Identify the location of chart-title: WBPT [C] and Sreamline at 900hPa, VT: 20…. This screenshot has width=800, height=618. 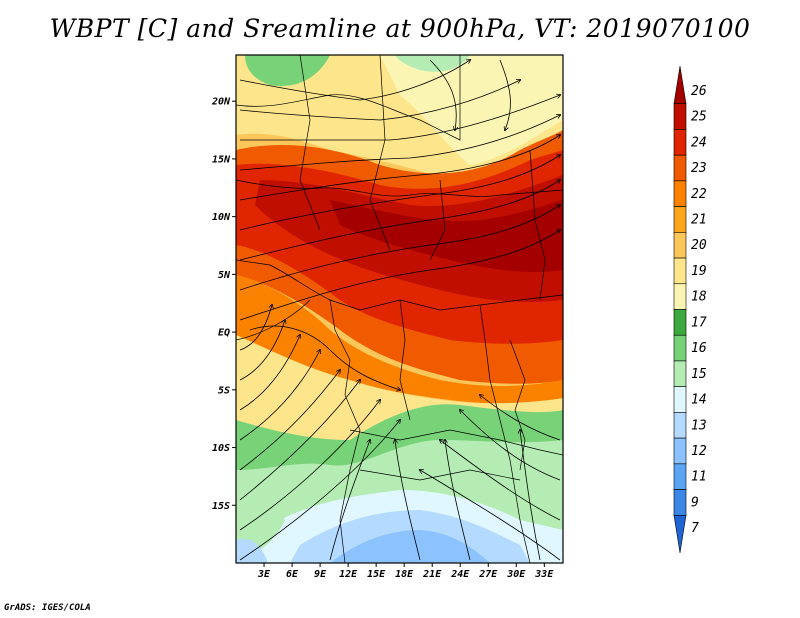
(400, 28).